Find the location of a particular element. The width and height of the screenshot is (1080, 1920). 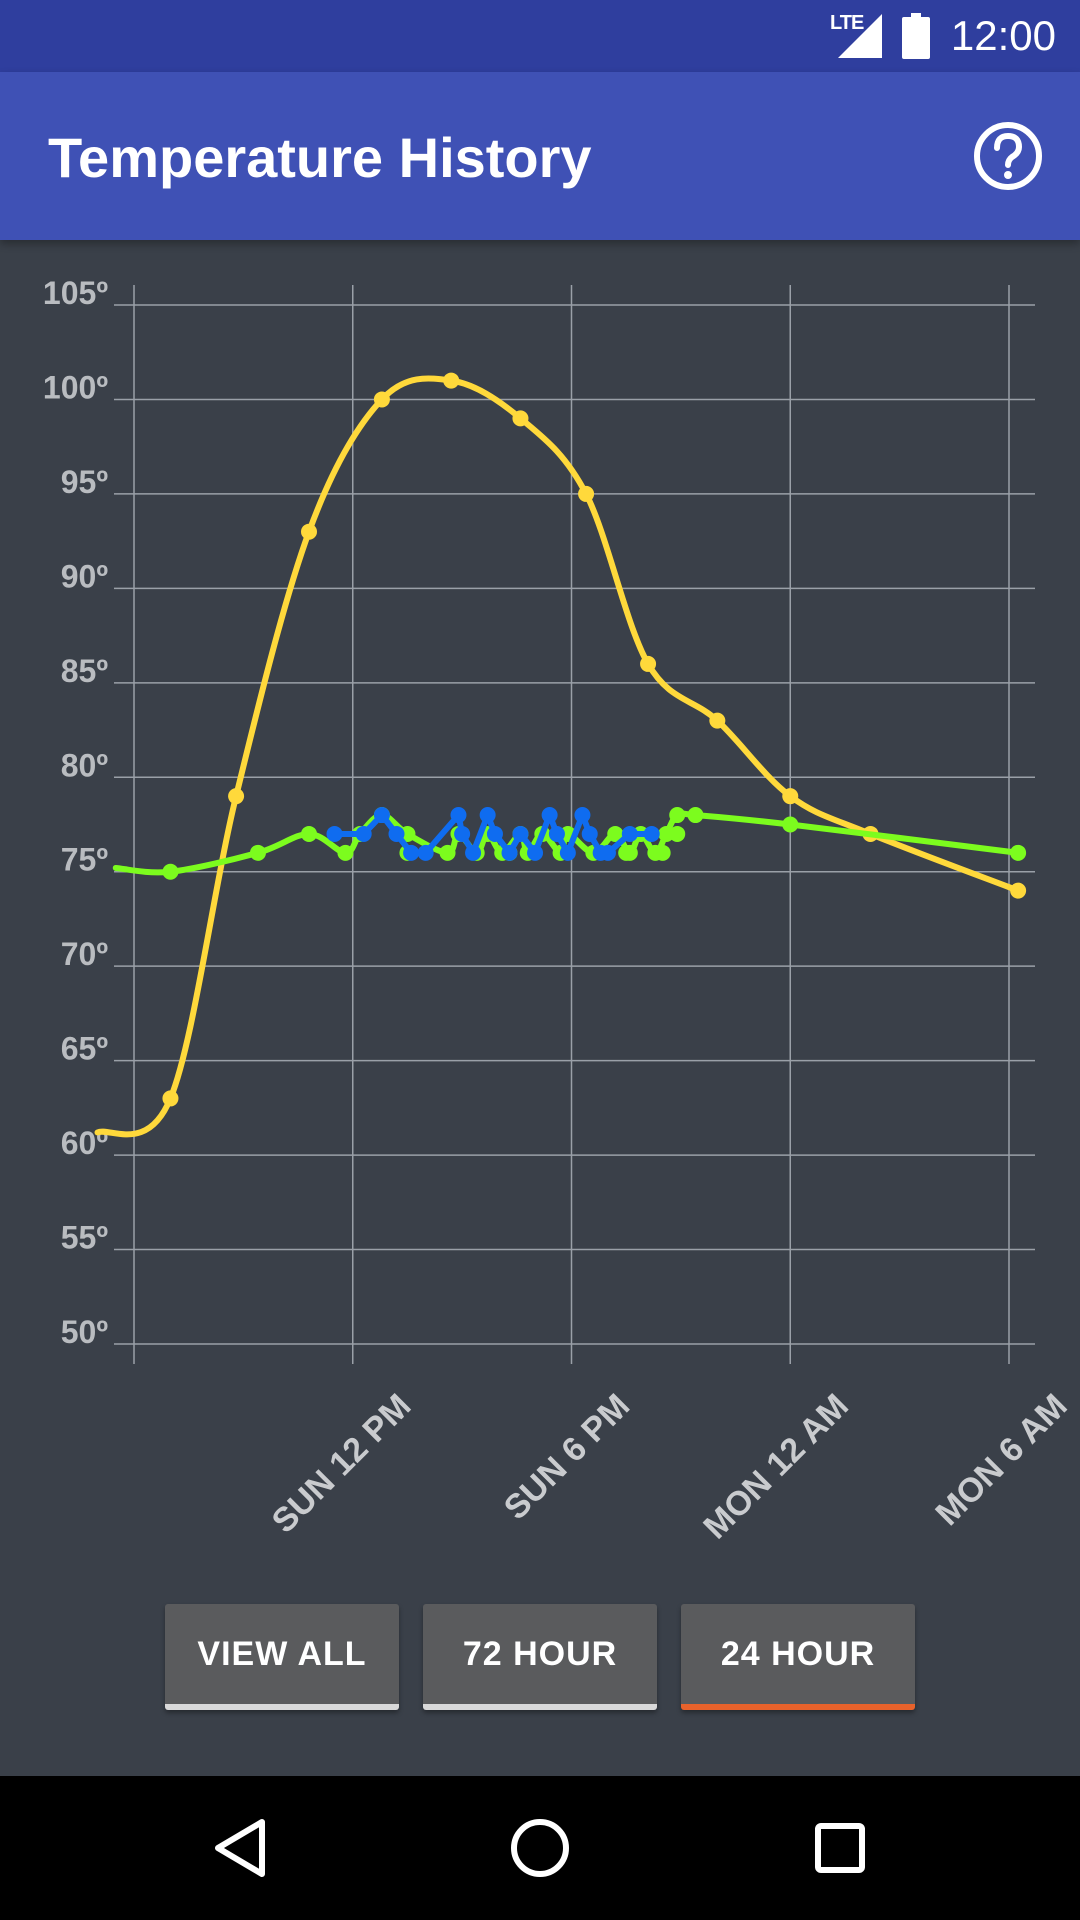

back-triangle-icon is located at coordinates (240, 1848).